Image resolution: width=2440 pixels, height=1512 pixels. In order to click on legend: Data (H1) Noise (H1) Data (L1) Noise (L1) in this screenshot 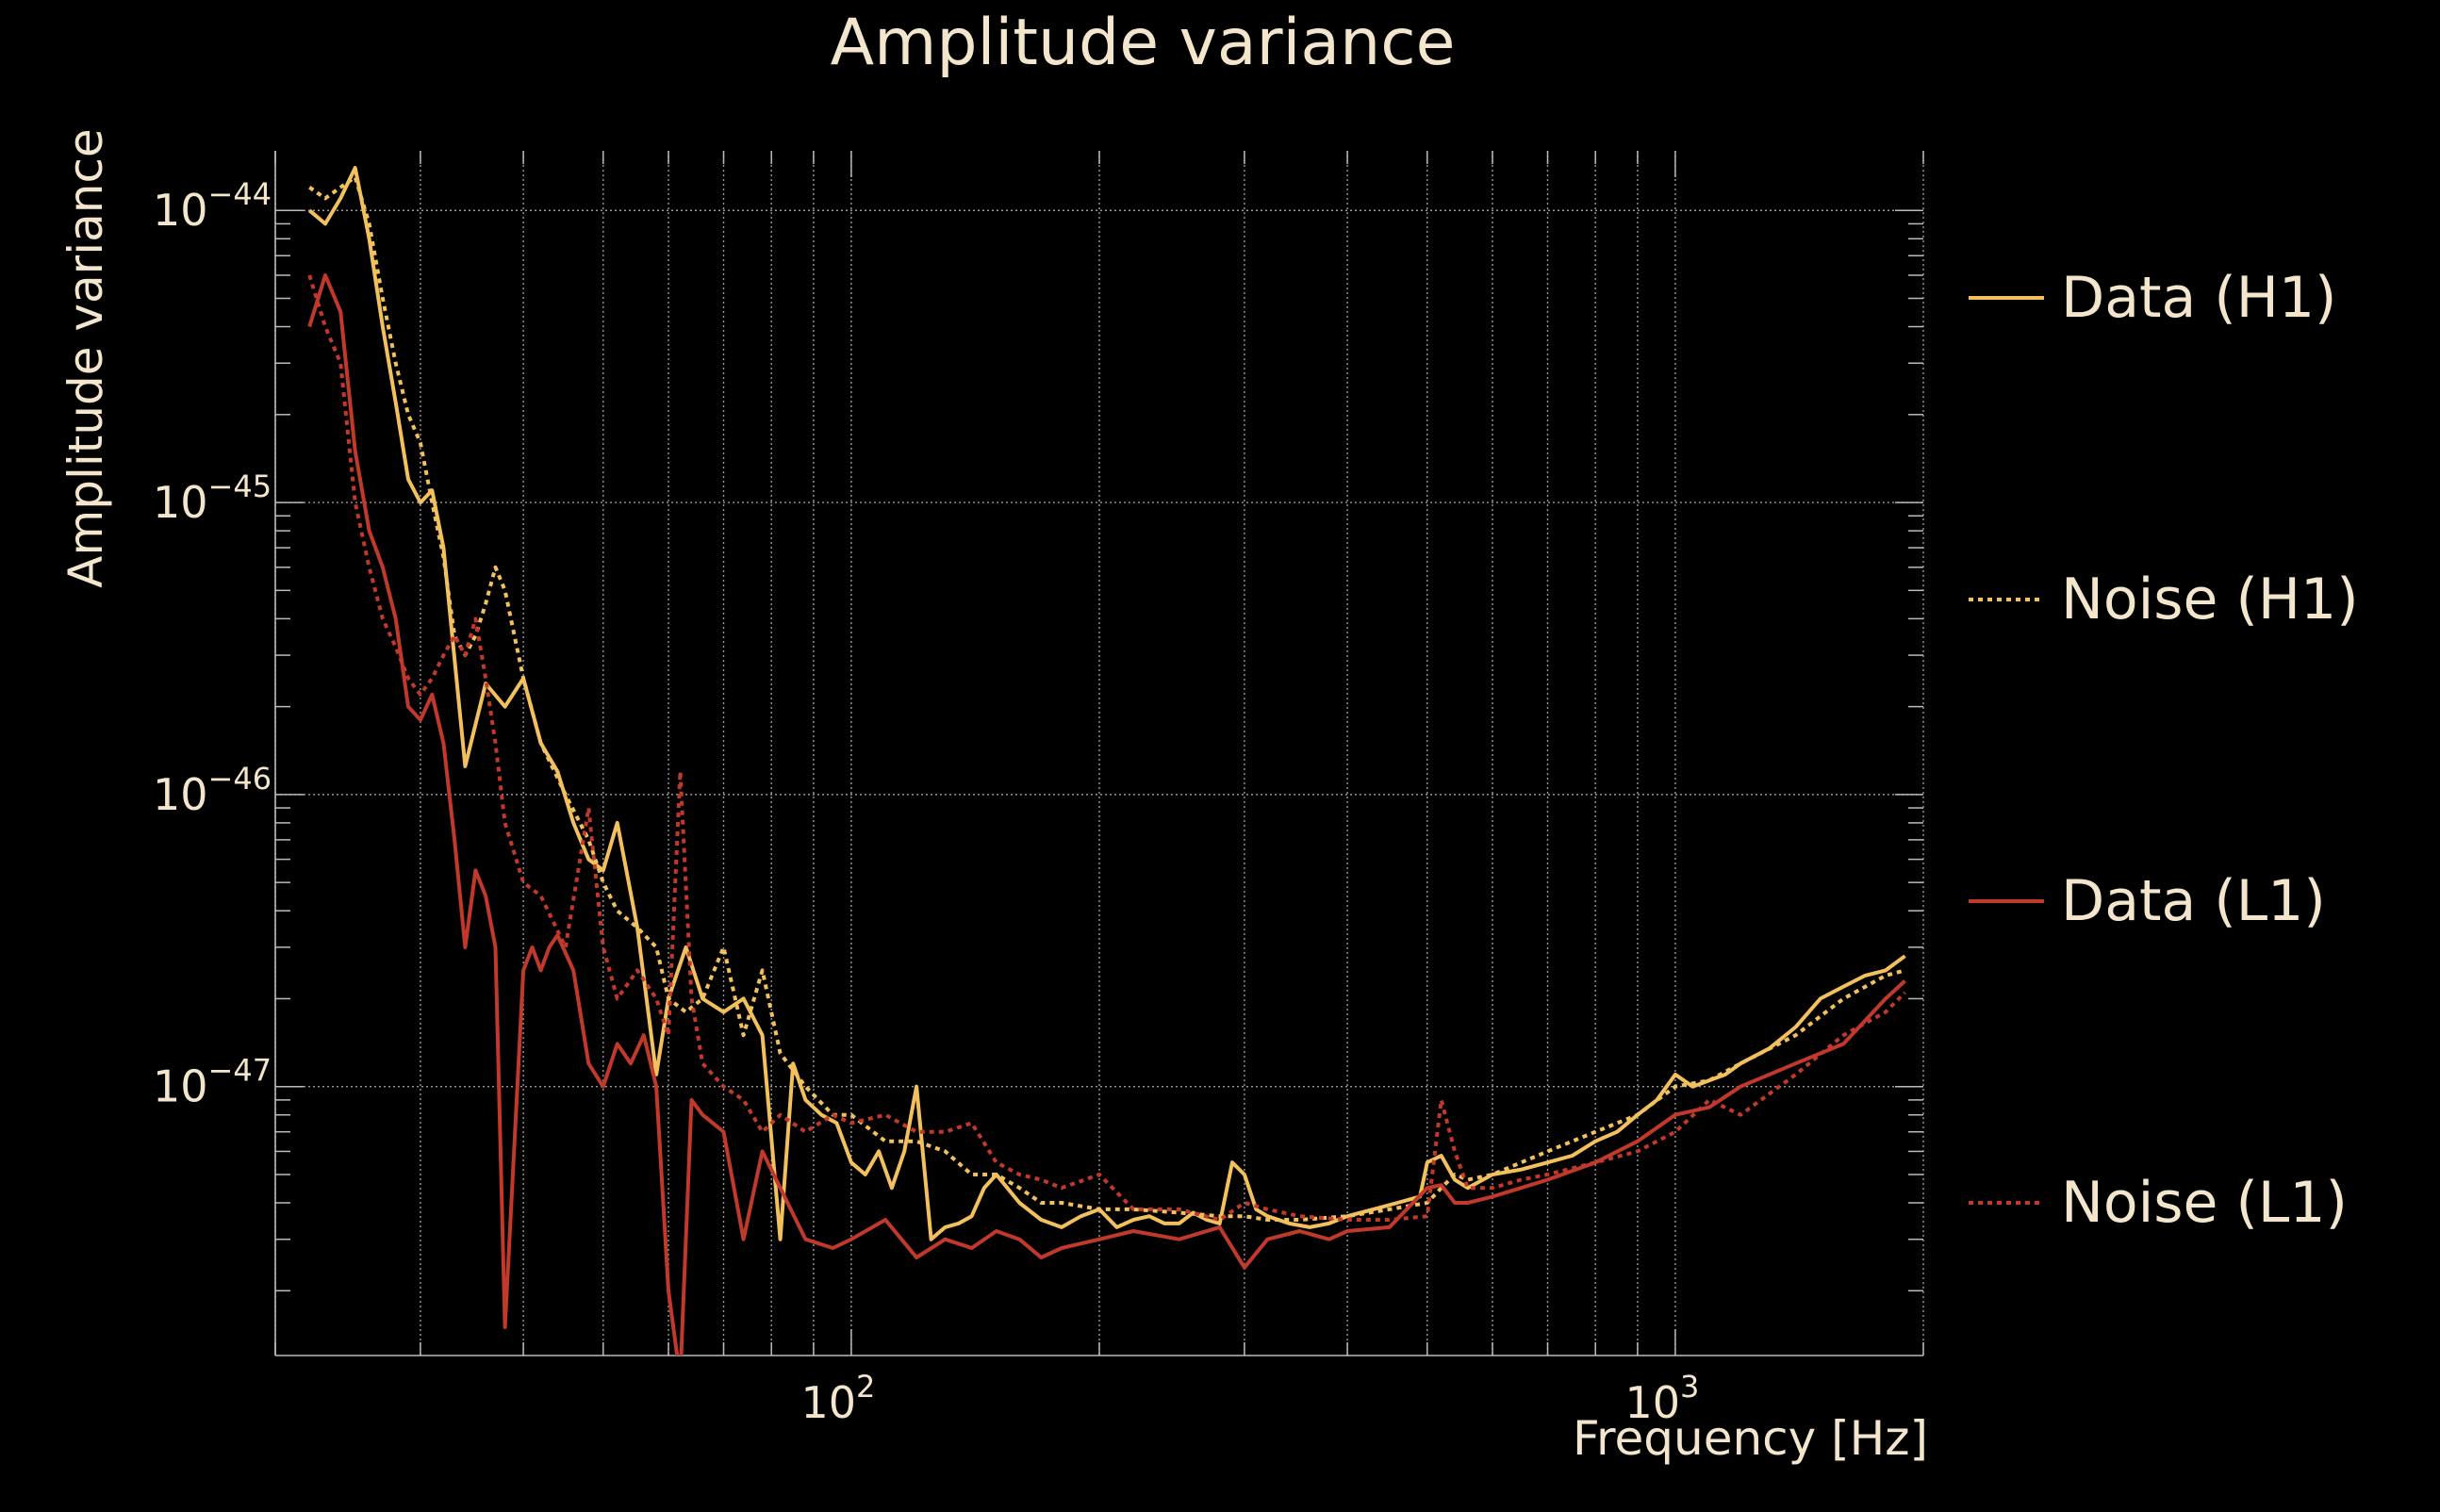, I will do `click(2164, 751)`.